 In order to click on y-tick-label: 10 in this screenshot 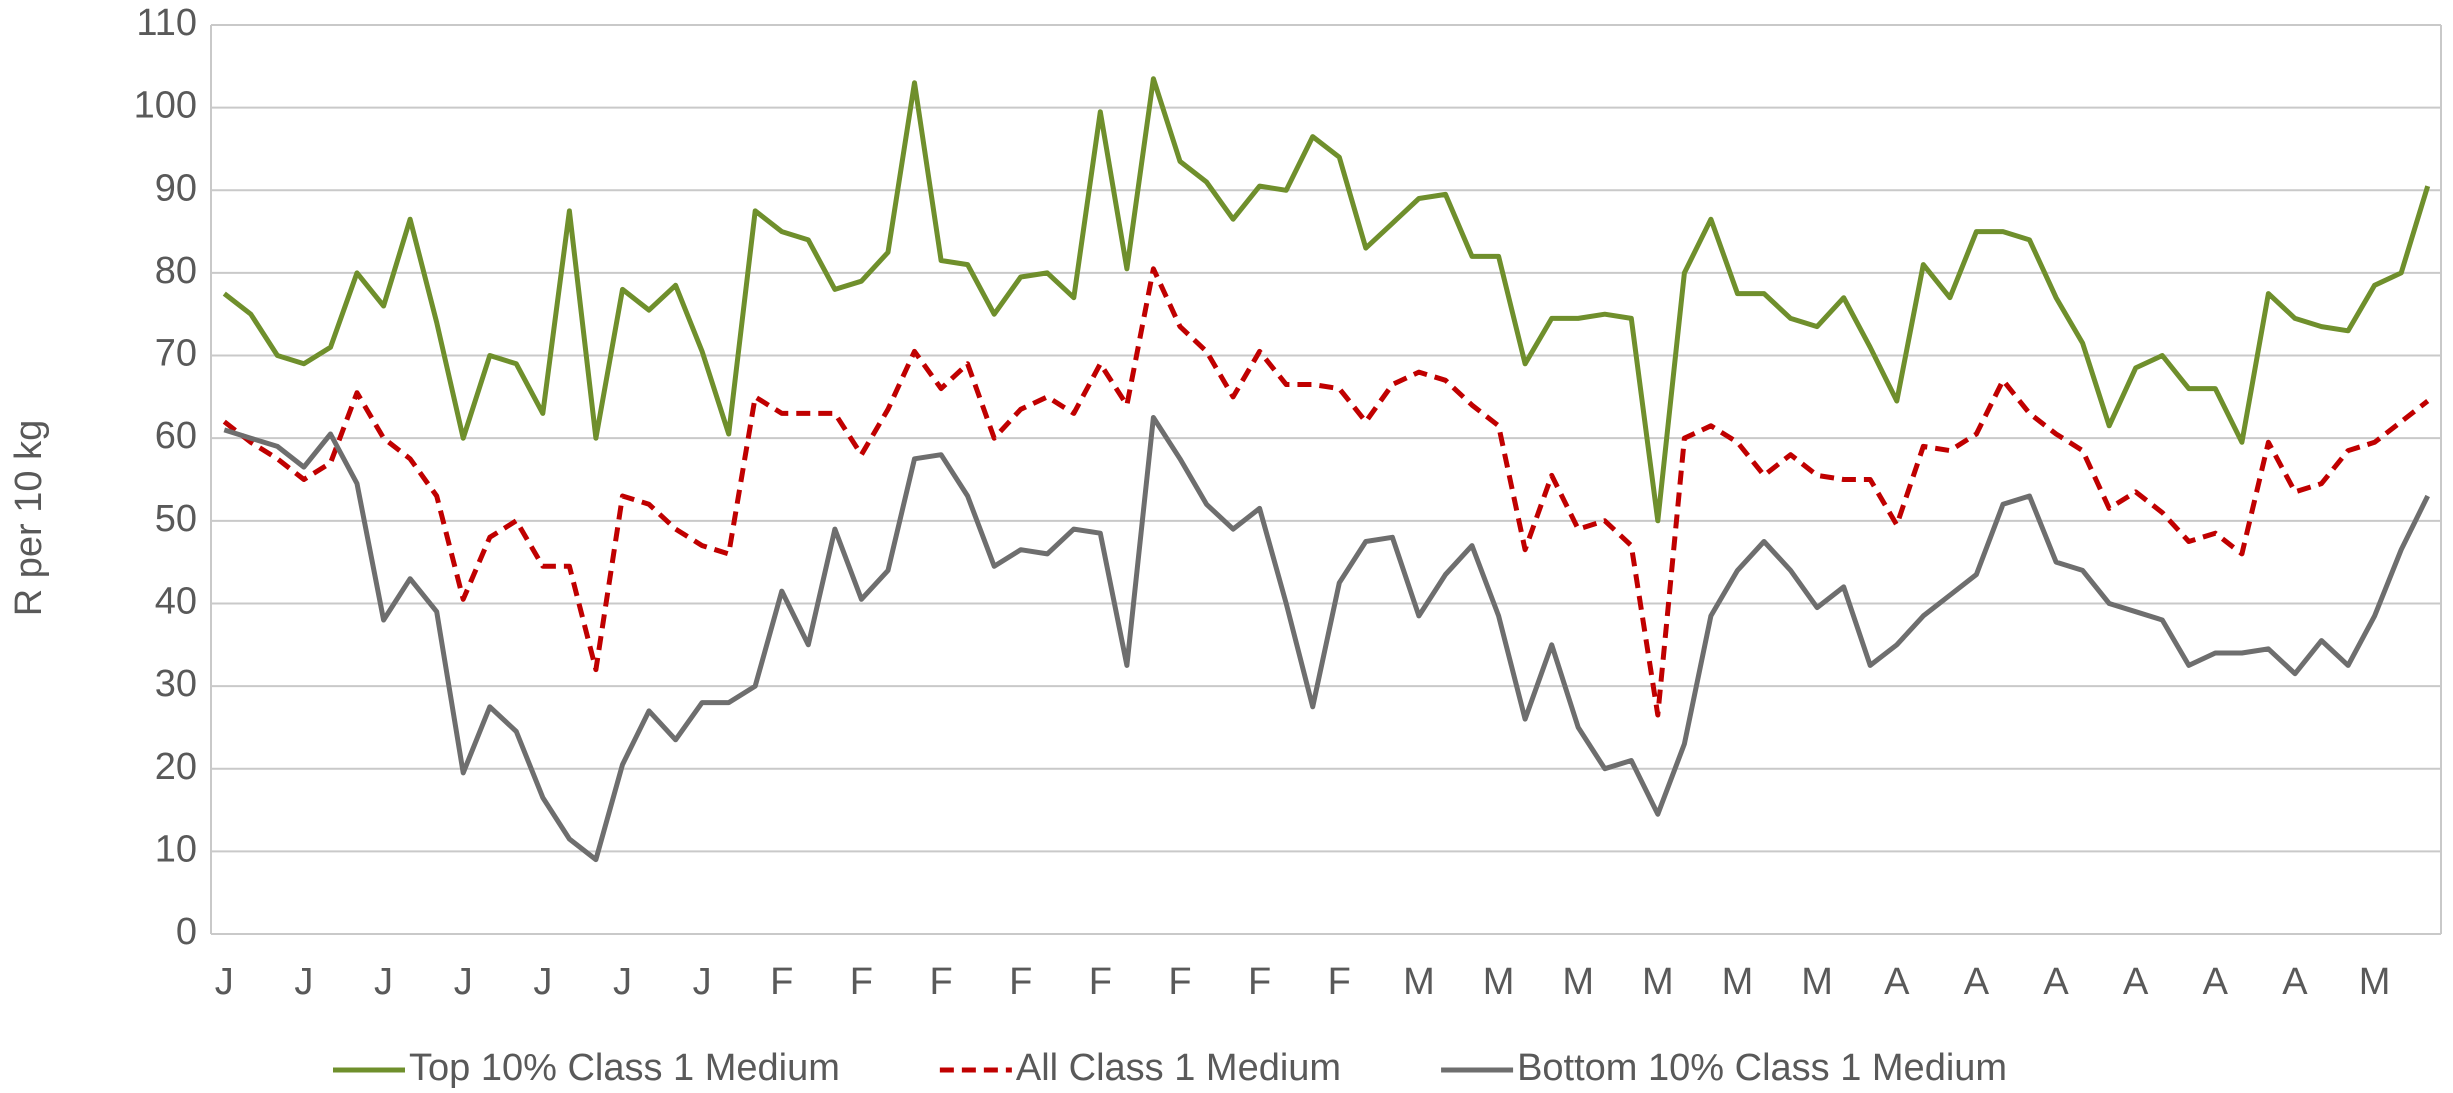, I will do `click(176, 849)`.